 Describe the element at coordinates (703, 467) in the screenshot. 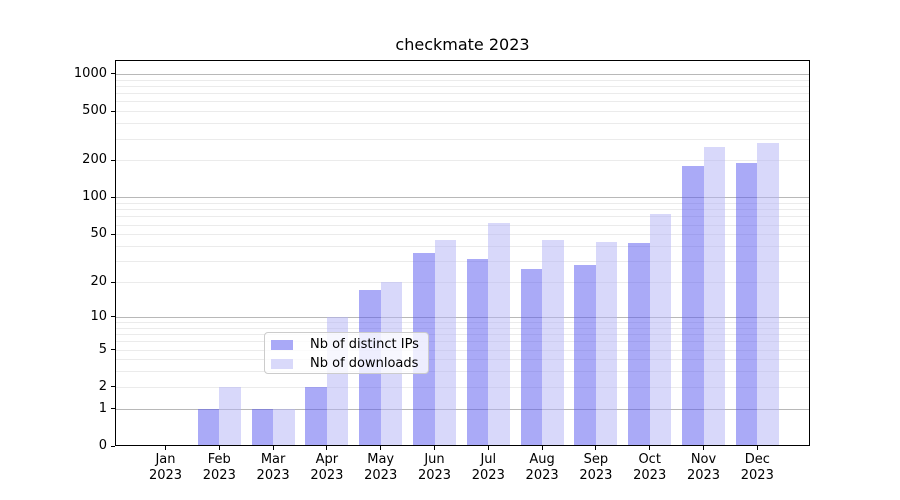

I see `x-tick-label-nov: Nov 2023` at that location.